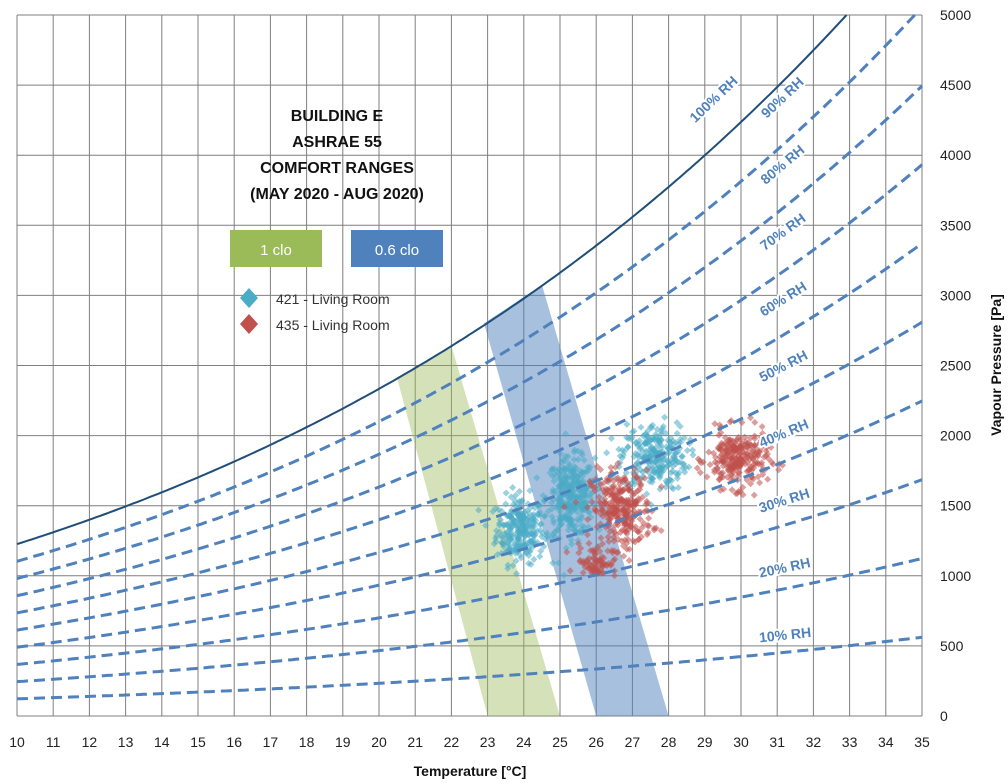  What do you see at coordinates (952, 646) in the screenshot?
I see `y-tick-500: 500` at bounding box center [952, 646].